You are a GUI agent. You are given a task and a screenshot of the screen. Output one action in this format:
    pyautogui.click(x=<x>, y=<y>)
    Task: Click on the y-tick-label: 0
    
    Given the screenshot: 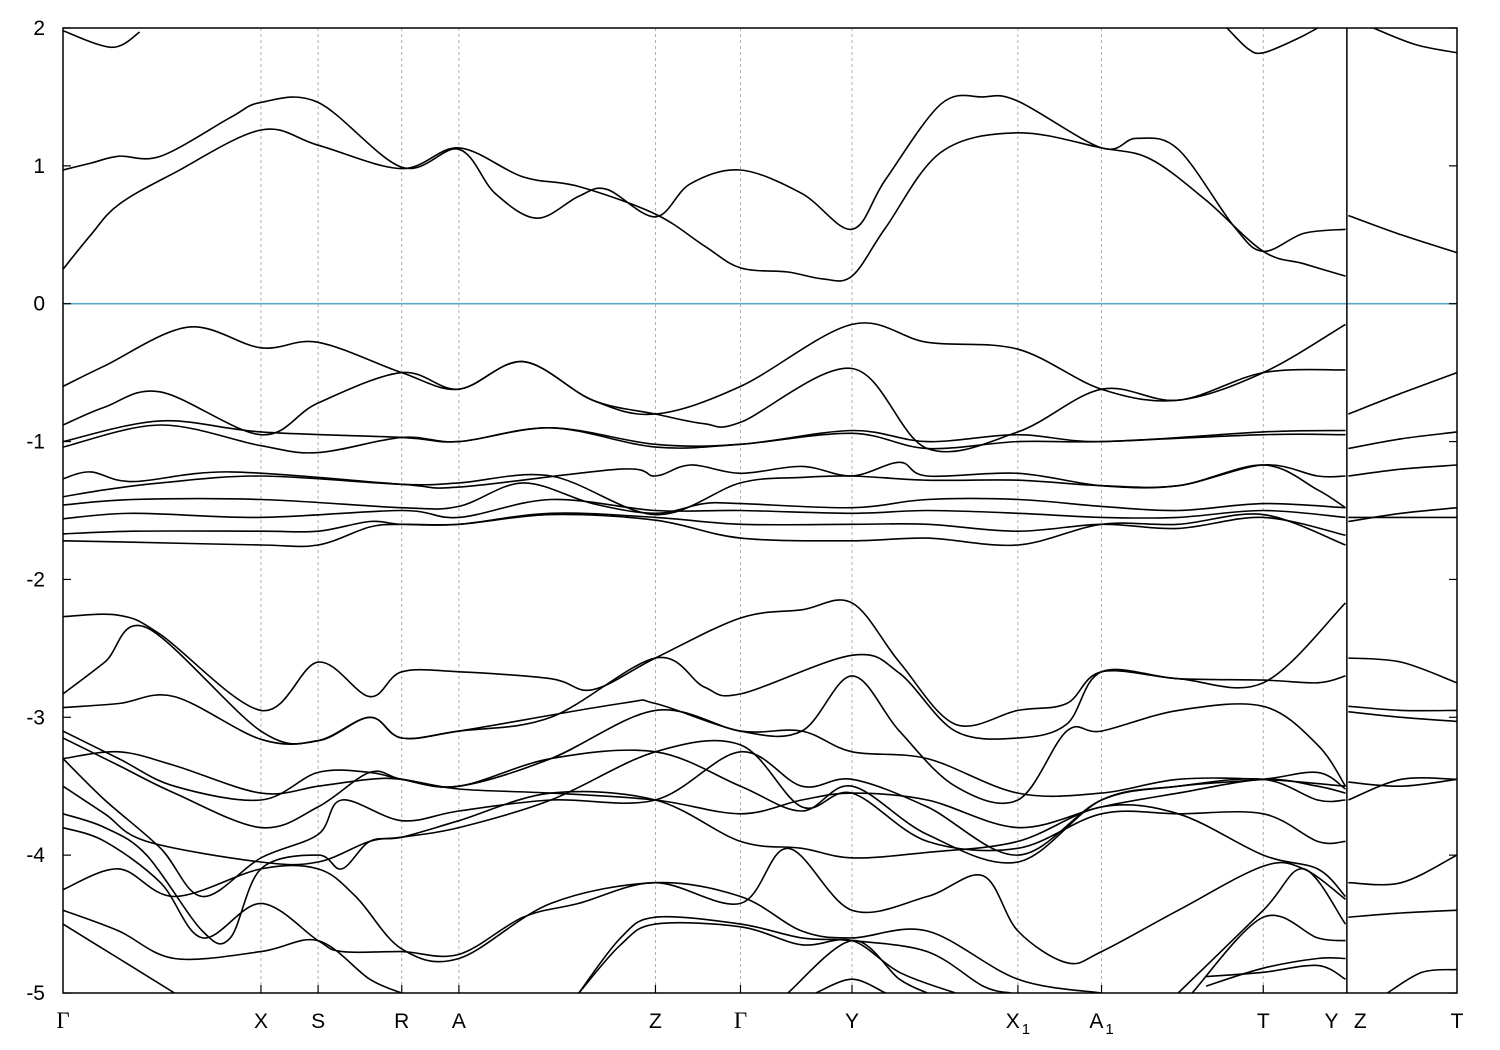 What is the action you would take?
    pyautogui.click(x=39, y=304)
    